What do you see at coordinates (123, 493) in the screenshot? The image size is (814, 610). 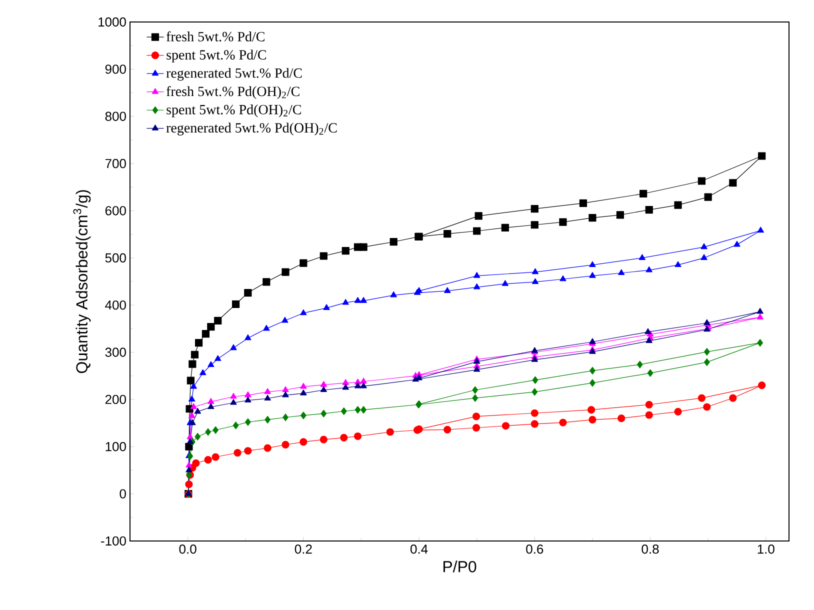 I see `y-tick-label: 0` at bounding box center [123, 493].